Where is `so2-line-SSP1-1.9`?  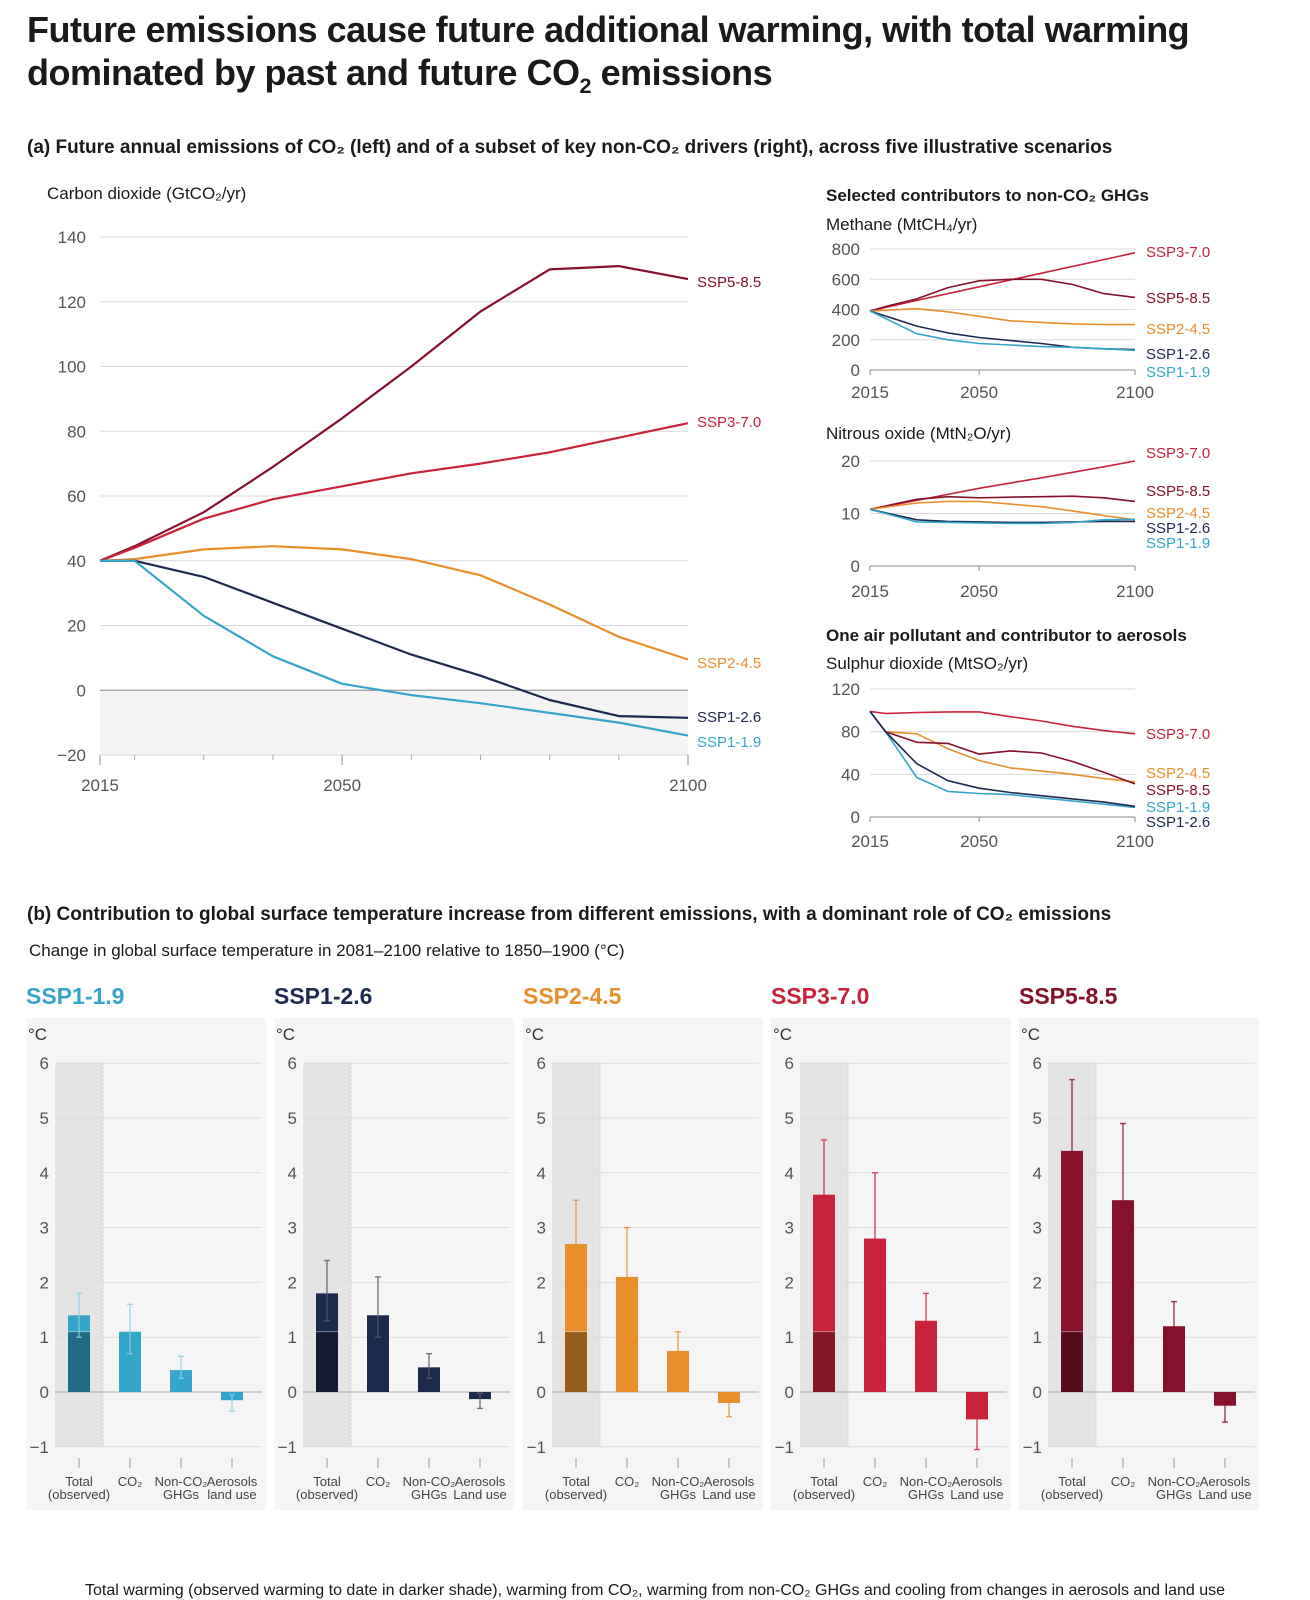 so2-line-SSP1-1.9 is located at coordinates (1002, 759).